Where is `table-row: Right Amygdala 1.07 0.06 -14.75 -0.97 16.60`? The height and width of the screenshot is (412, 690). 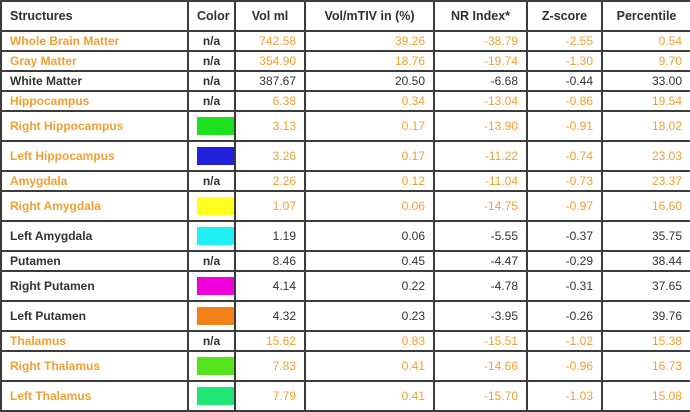 table-row: Right Amygdala 1.07 0.06 -14.75 -0.97 16.60 is located at coordinates (345, 206).